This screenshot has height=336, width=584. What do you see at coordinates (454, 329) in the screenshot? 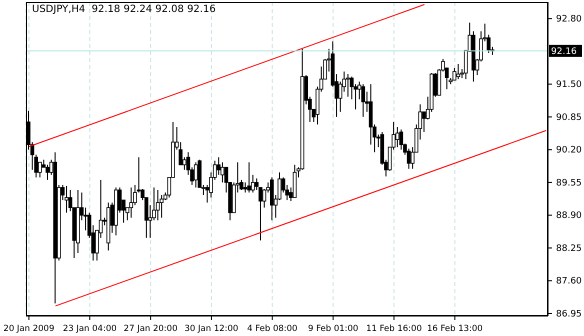
I see `x-tick-label: 16 Feb 13:00` at bounding box center [454, 329].